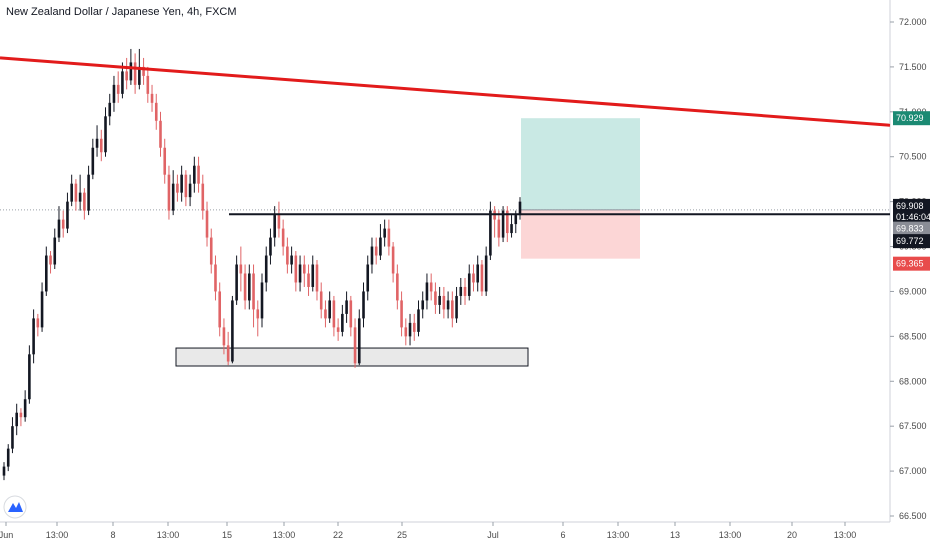 The height and width of the screenshot is (550, 932). I want to click on support-zone, so click(352, 357).